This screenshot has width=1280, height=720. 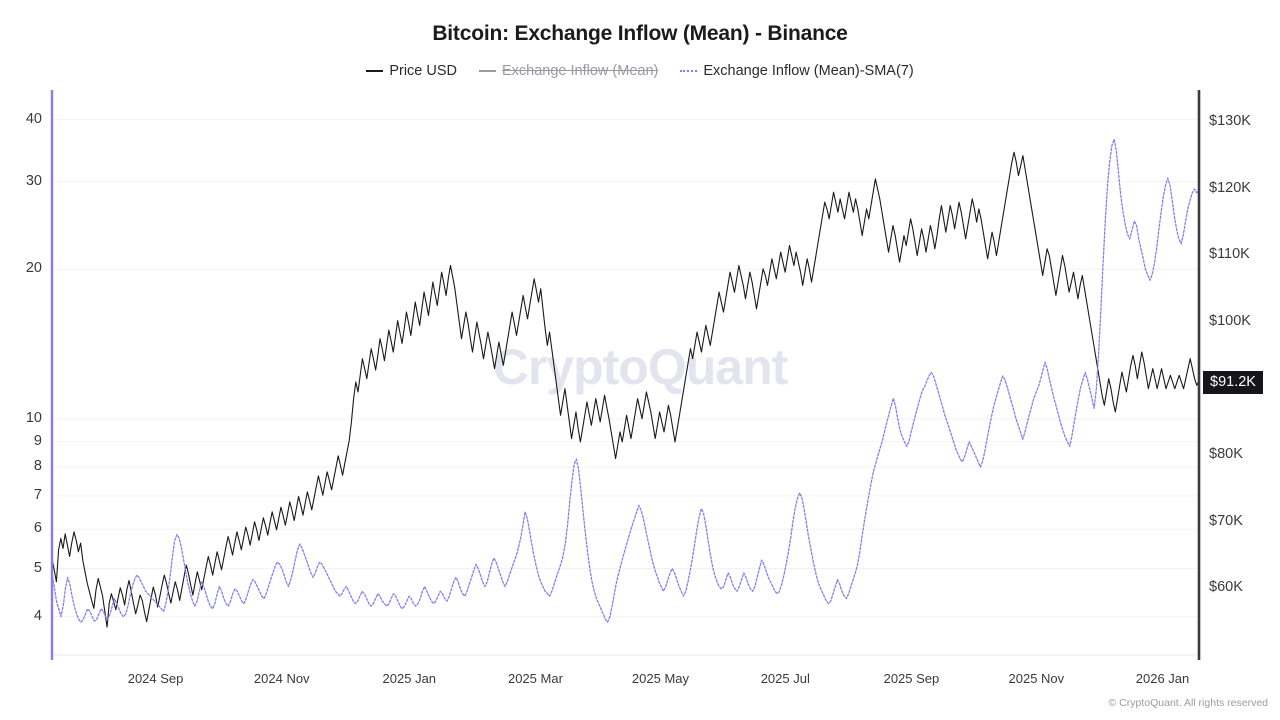 What do you see at coordinates (155, 678) in the screenshot?
I see `x-tick-label: 2024 Sep` at bounding box center [155, 678].